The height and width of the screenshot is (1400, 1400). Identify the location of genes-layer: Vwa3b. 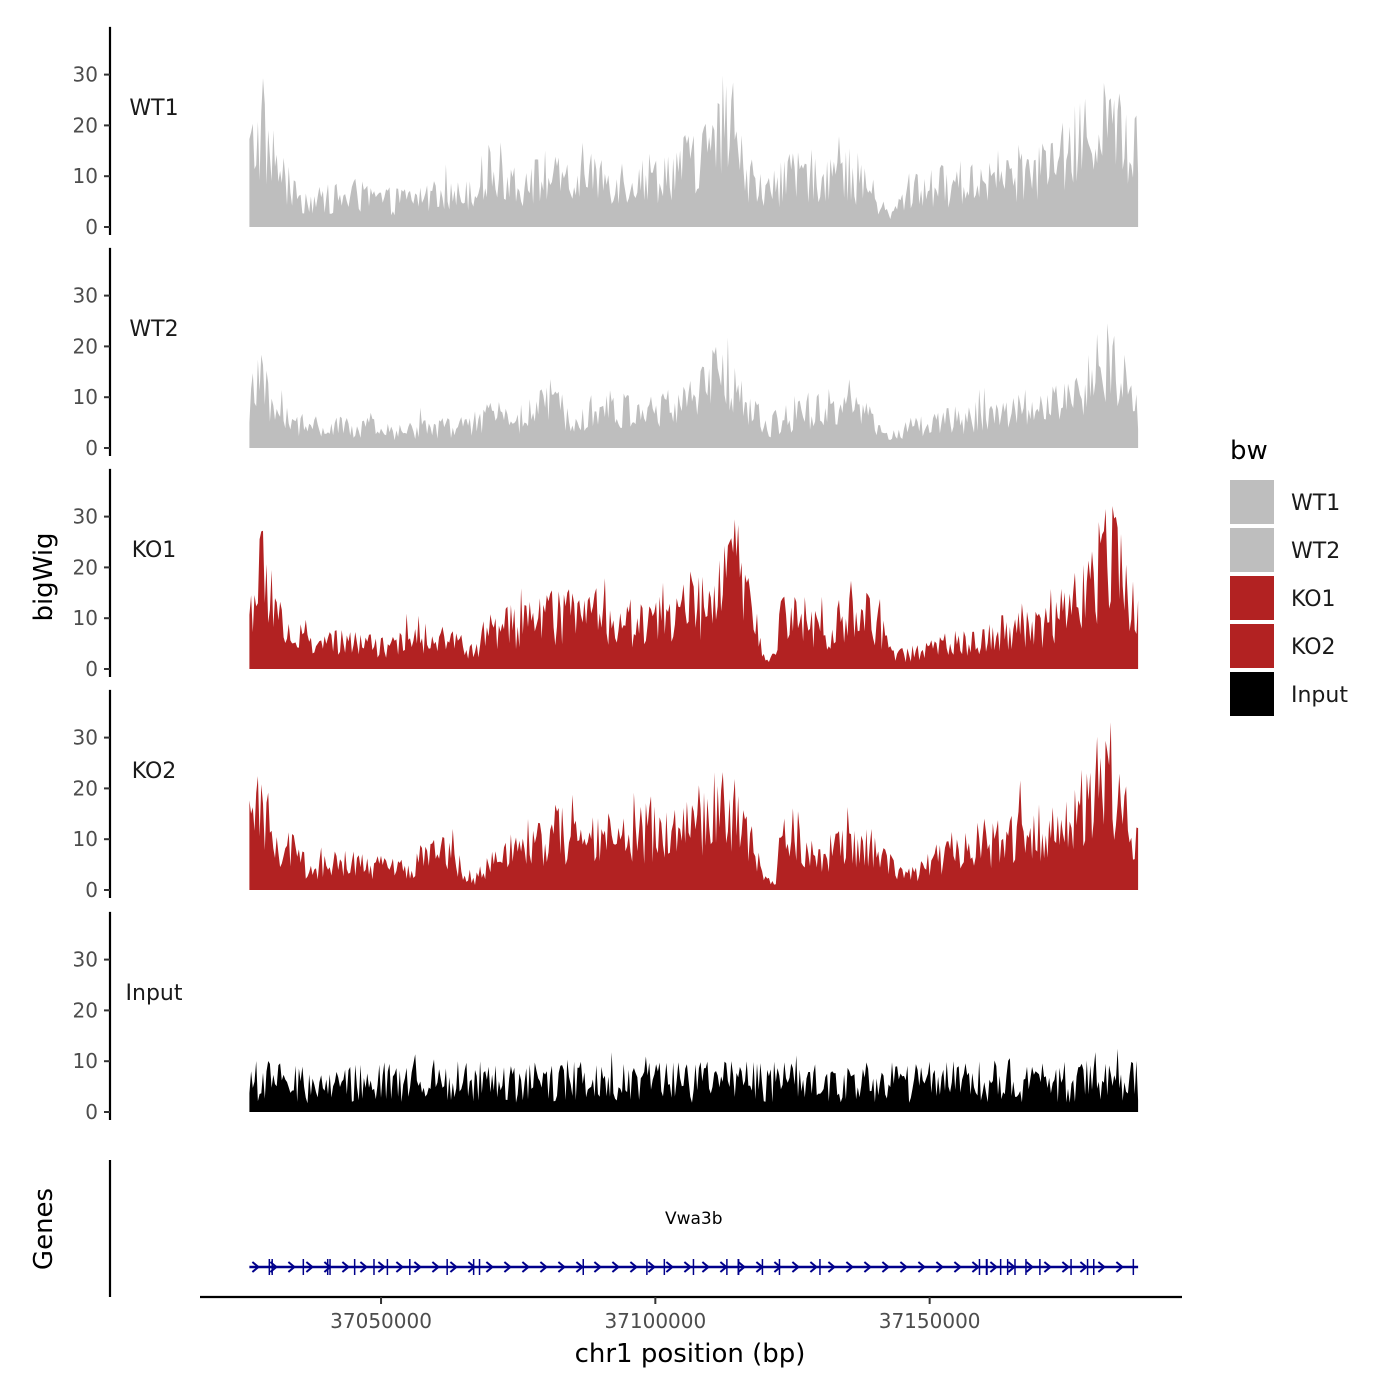
(623, 1228).